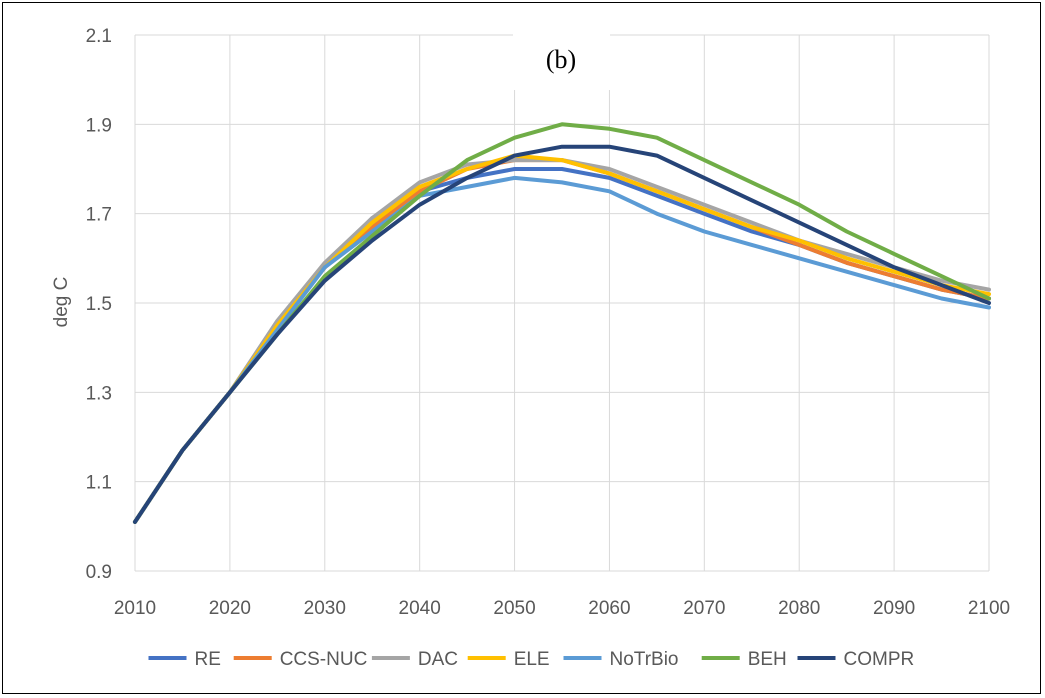  Describe the element at coordinates (135, 608) in the screenshot. I see `x-tick-label: 2010` at that location.